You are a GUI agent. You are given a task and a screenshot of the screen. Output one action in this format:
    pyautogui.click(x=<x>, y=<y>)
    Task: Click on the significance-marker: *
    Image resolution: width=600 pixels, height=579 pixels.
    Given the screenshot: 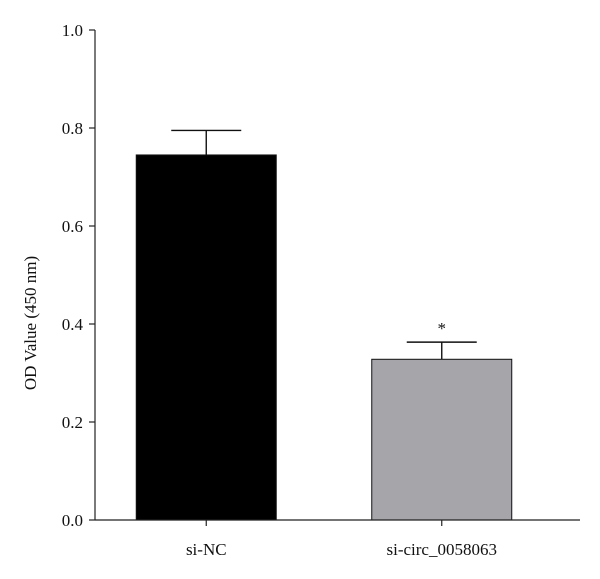 What is the action you would take?
    pyautogui.click(x=442, y=328)
    